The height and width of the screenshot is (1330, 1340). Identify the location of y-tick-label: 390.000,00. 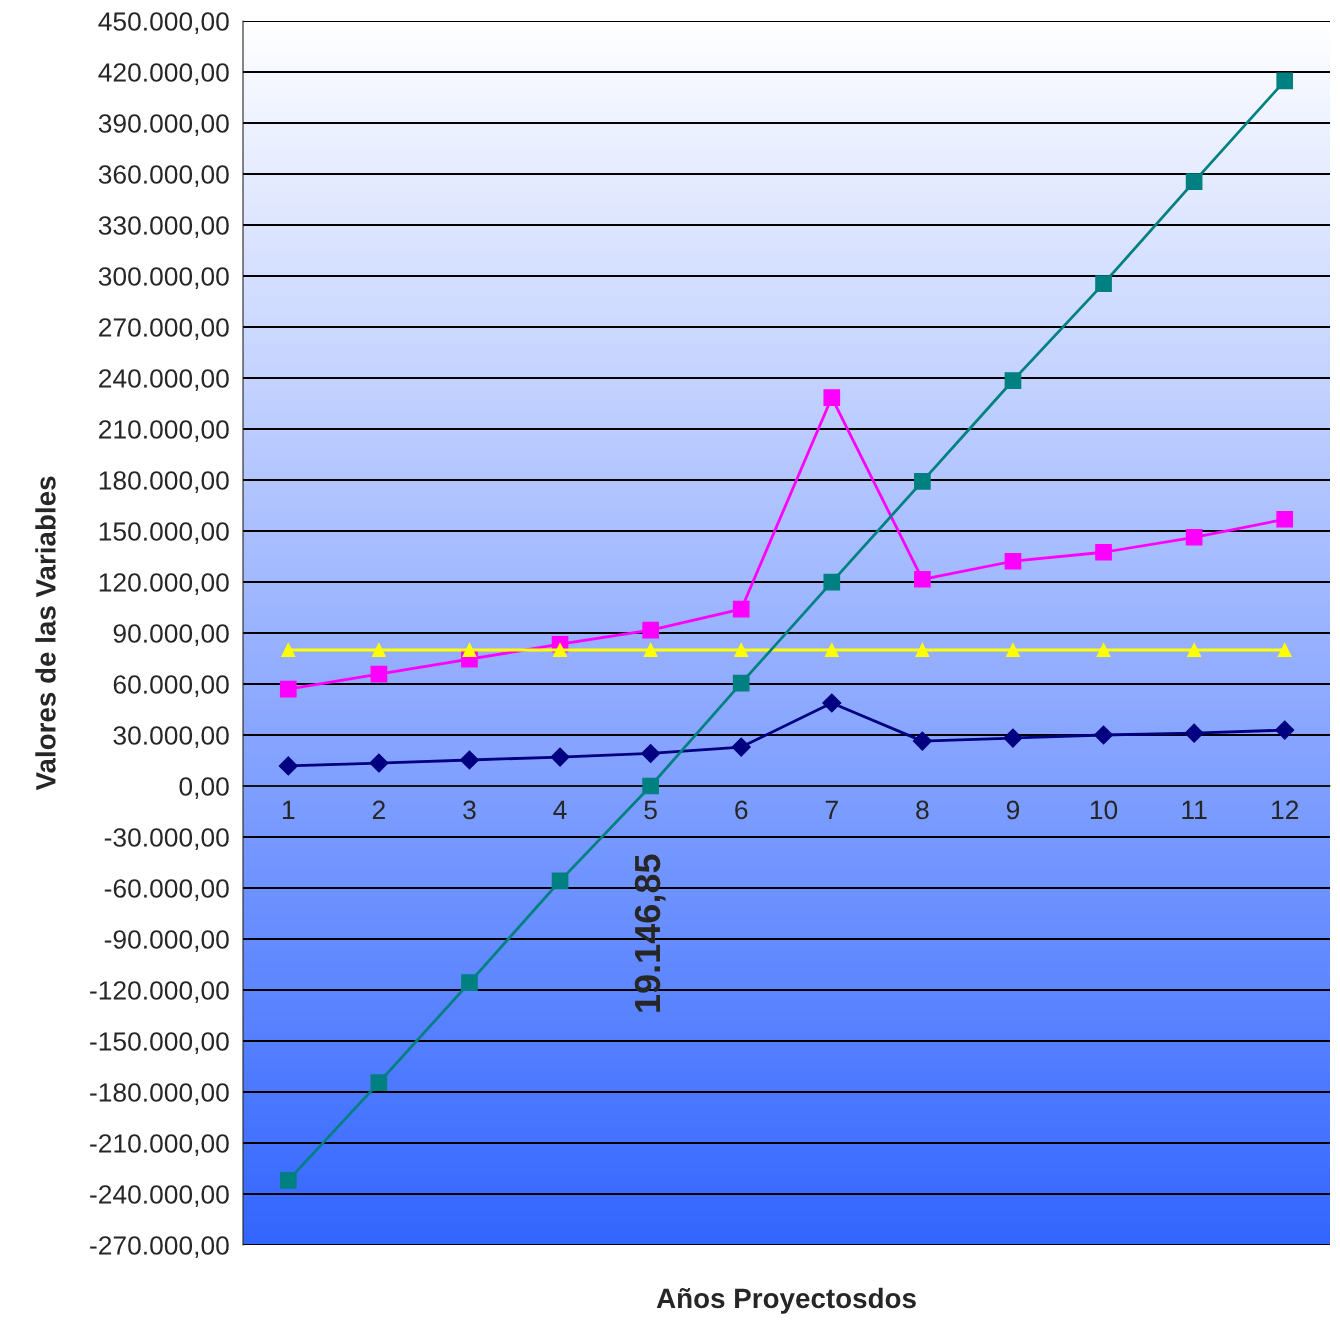
(163, 125).